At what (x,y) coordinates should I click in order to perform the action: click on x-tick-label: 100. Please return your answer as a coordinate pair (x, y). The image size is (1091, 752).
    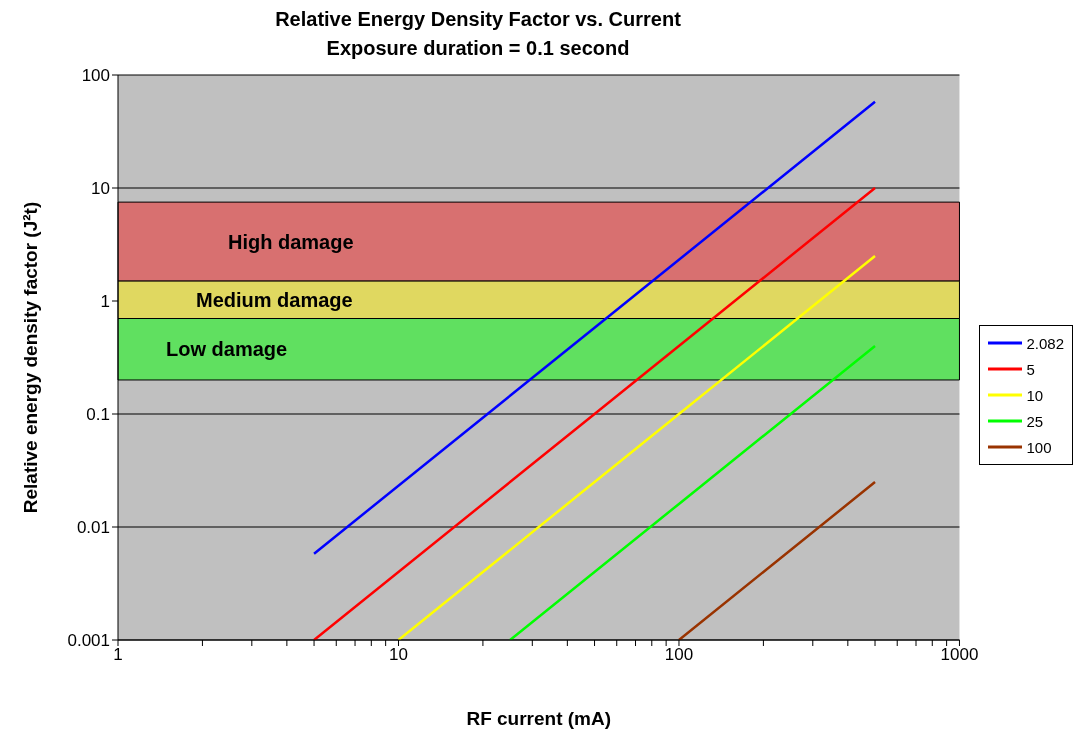
    Looking at the image, I should click on (679, 655).